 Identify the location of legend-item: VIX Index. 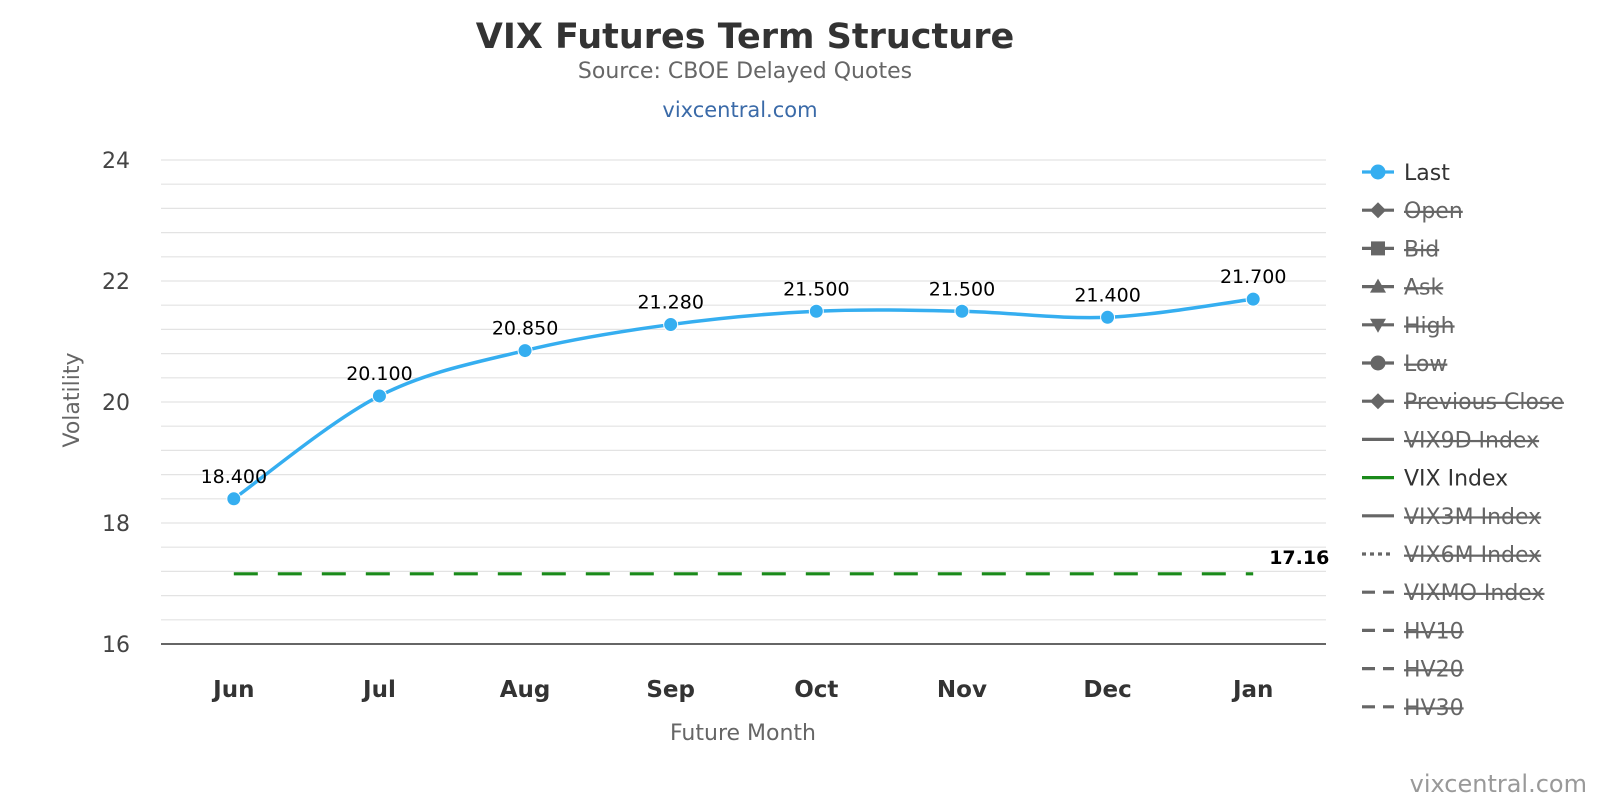
(1435, 479).